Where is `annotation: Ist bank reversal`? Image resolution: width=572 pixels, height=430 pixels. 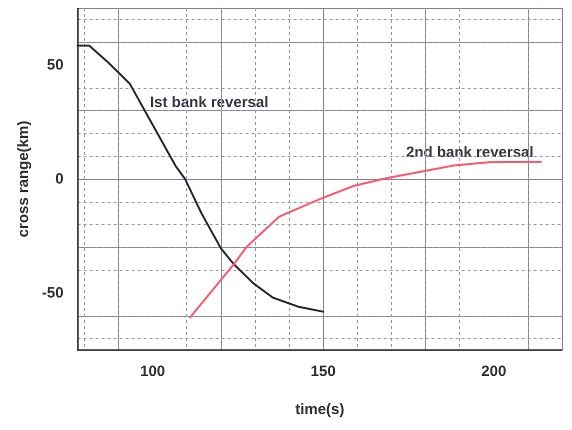
annotation: Ist bank reversal is located at coordinates (209, 102).